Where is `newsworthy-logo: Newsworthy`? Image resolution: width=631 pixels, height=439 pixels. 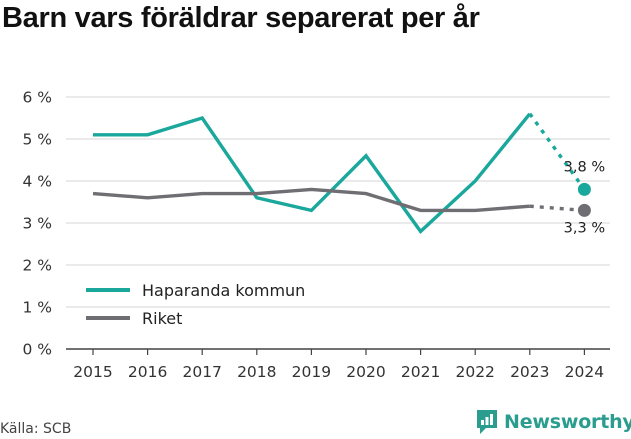
newsworthy-logo: Newsworthy is located at coordinates (553, 422).